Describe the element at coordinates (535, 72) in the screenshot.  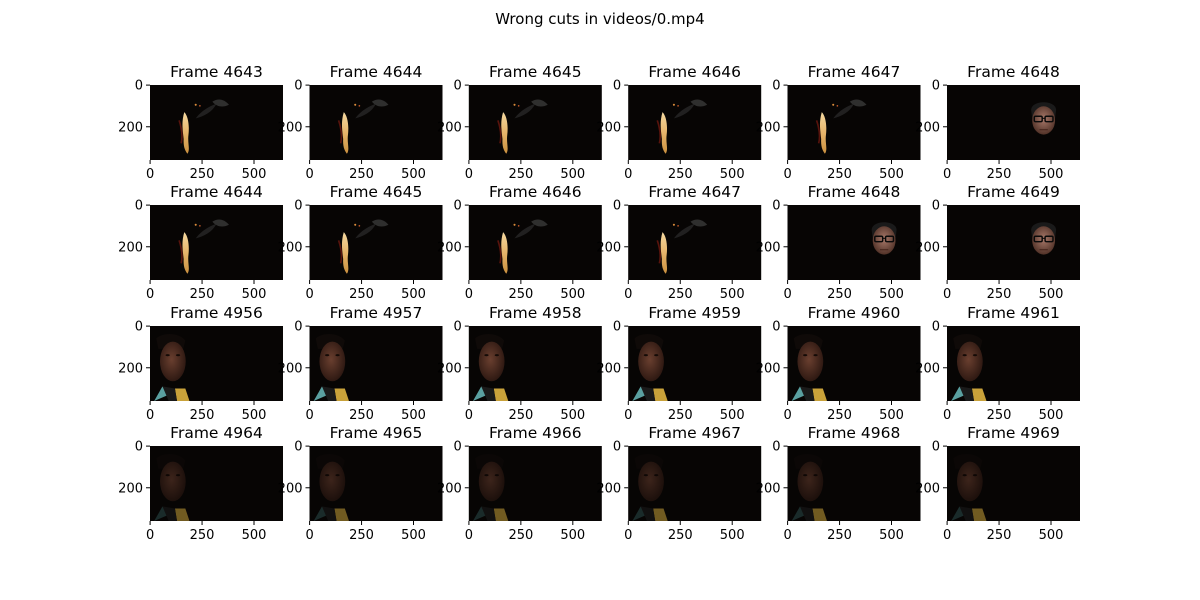
I see `panel-title: Frame 4645` at that location.